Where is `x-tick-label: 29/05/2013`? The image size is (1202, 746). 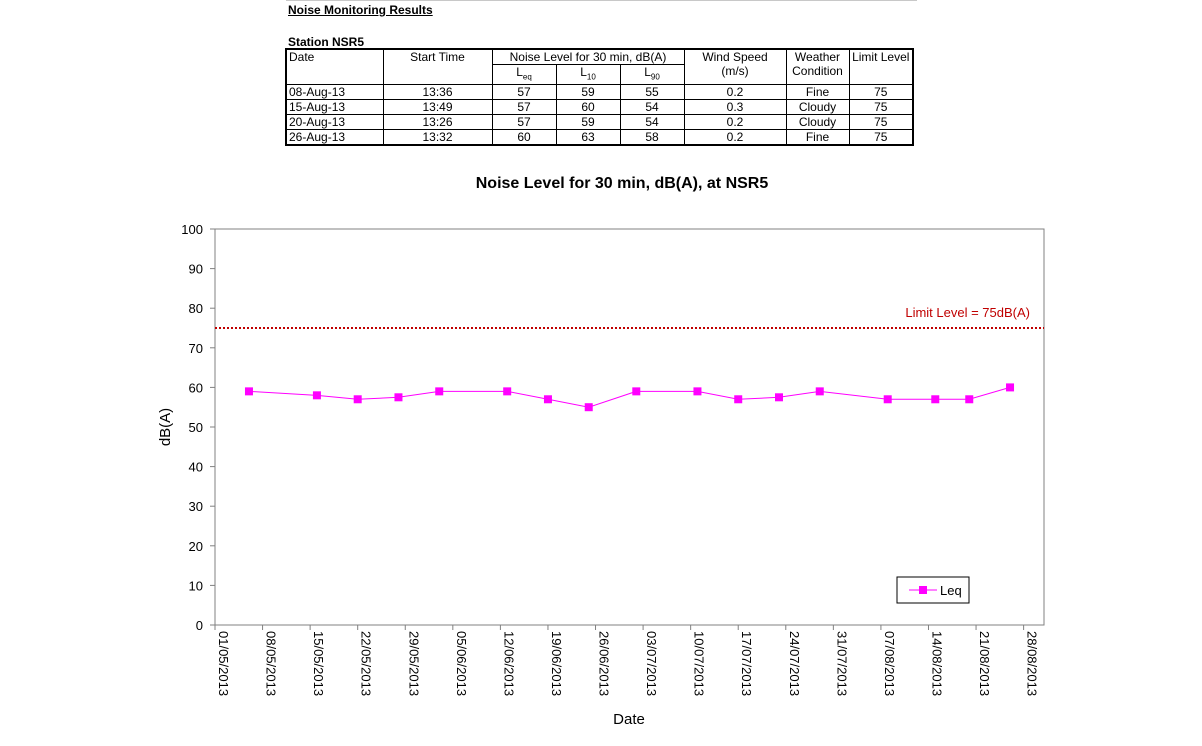
x-tick-label: 29/05/2013 is located at coordinates (413, 663).